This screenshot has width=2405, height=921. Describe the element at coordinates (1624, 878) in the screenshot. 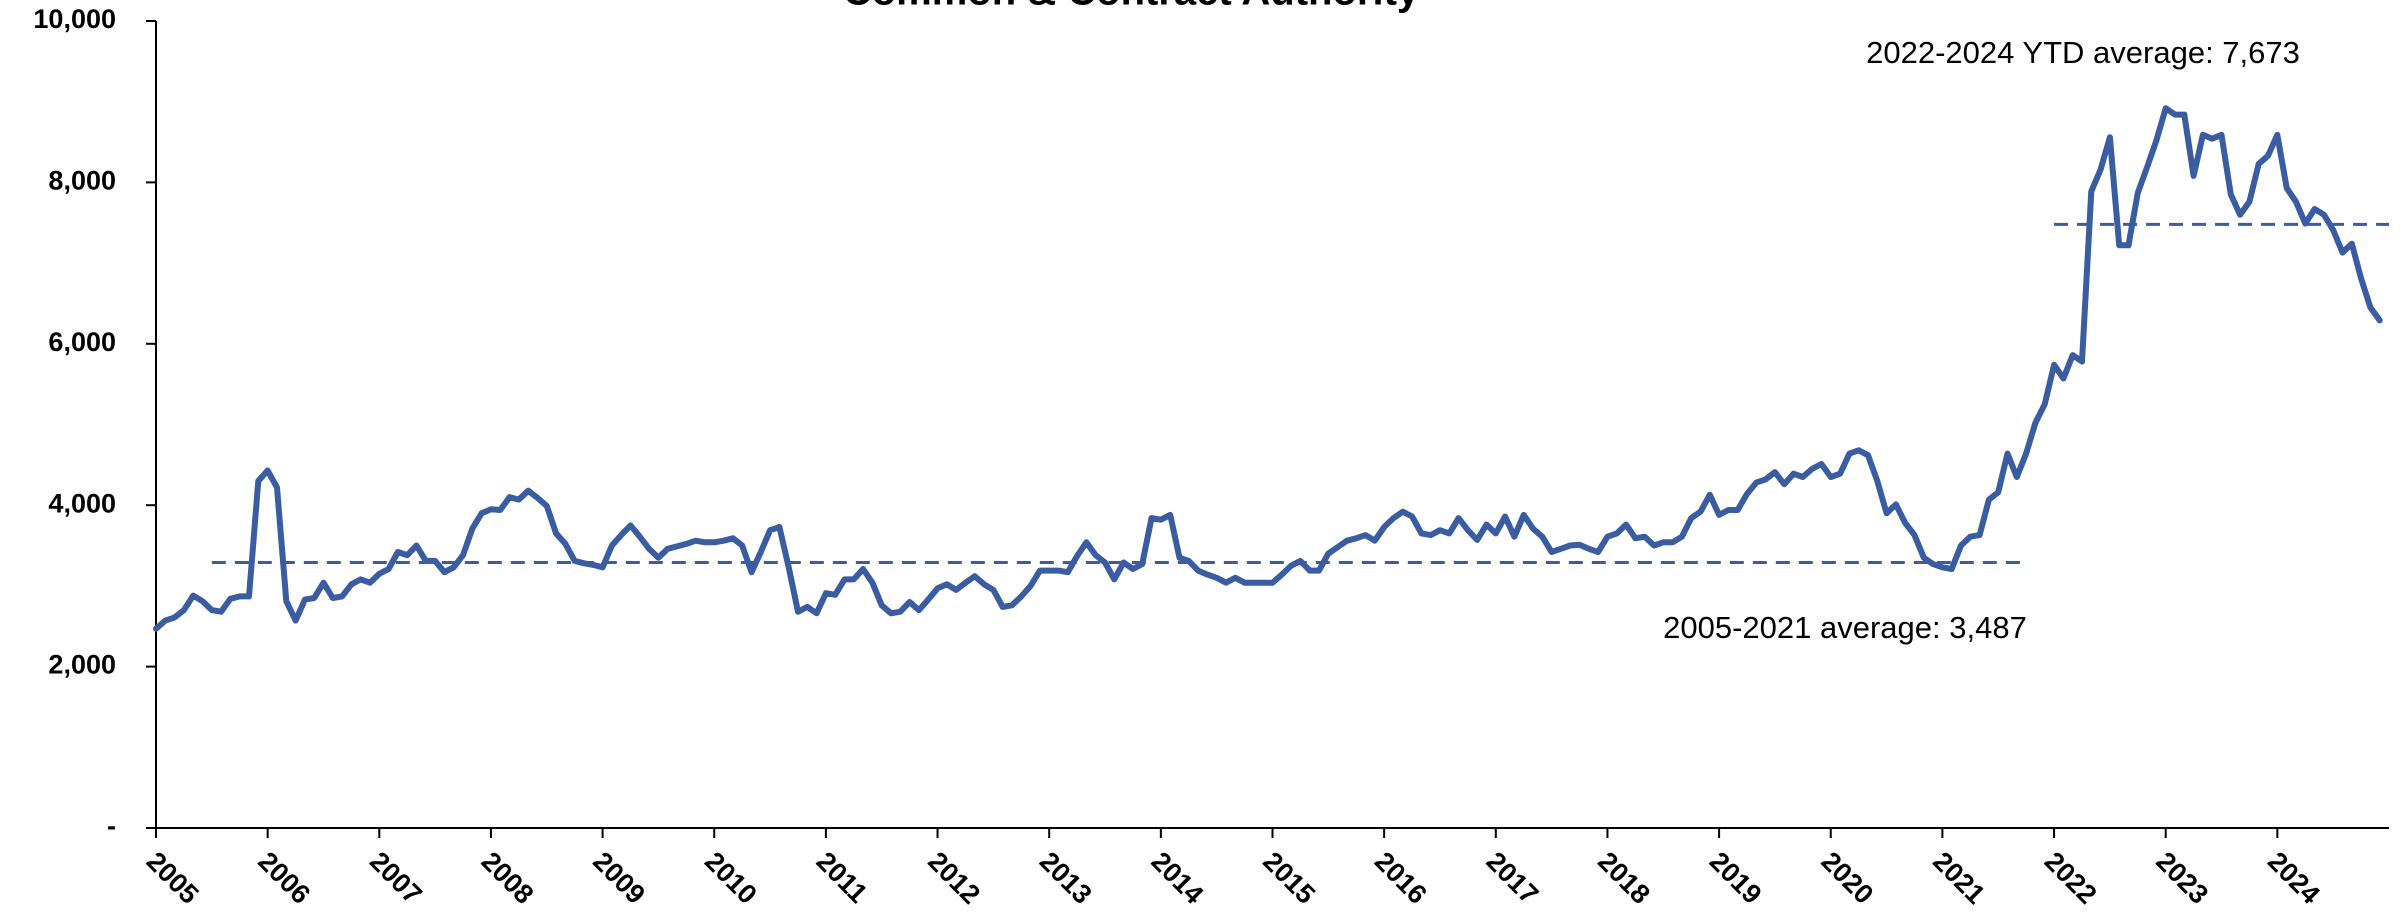

I see `x-tick-label: 2018` at that location.